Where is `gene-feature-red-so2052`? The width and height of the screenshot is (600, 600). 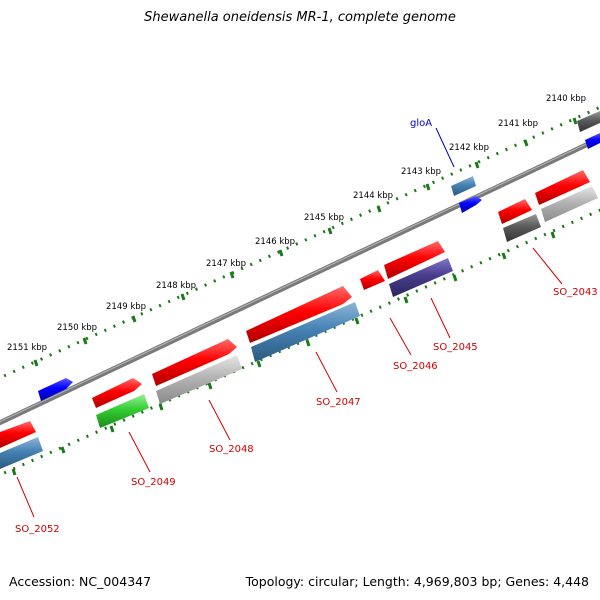 gene-feature-red-so2052 is located at coordinates (18, 434).